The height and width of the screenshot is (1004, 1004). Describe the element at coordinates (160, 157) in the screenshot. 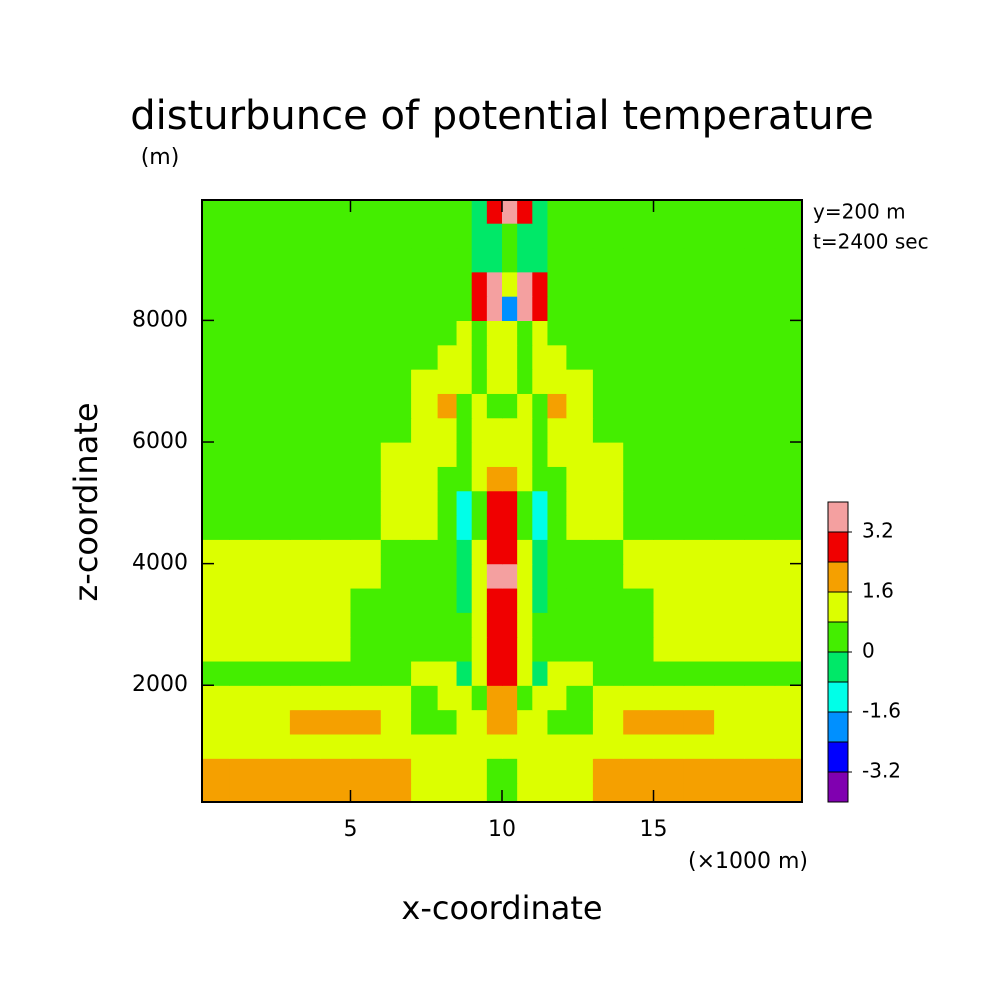

I see `y-unit-label: (m)` at that location.